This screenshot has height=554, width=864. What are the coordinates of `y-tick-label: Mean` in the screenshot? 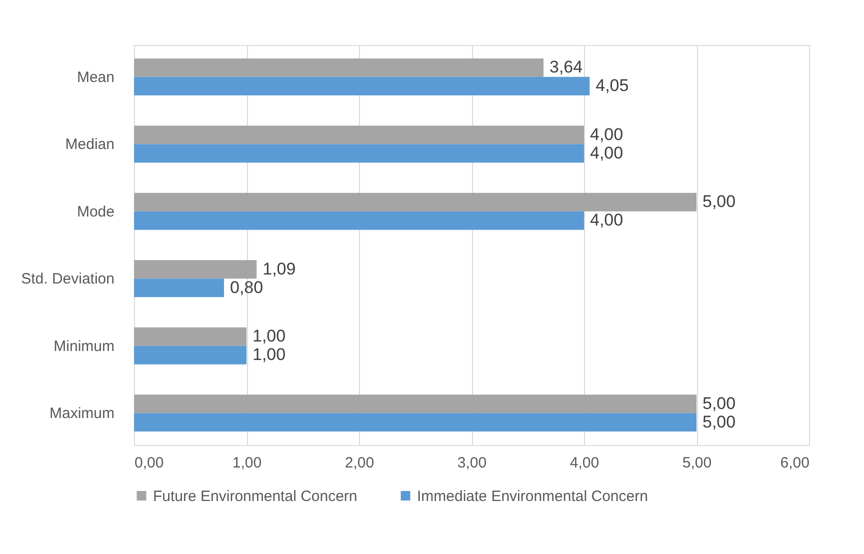 It's located at (95, 77).